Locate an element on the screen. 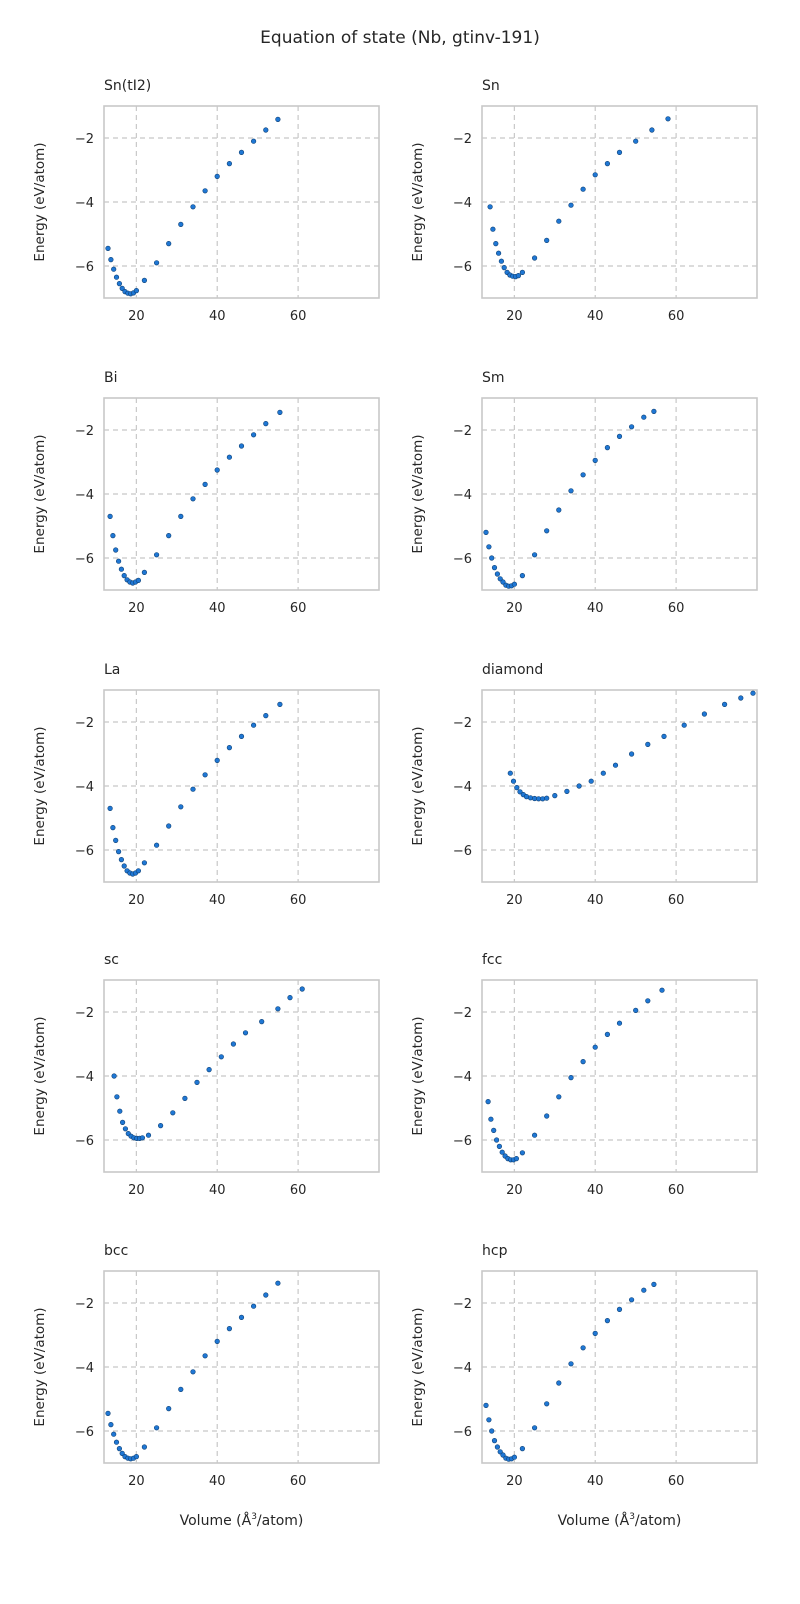 Image resolution: width=800 pixels, height=1604 pixels. y-tick-label: −2 is located at coordinates (462, 1013).